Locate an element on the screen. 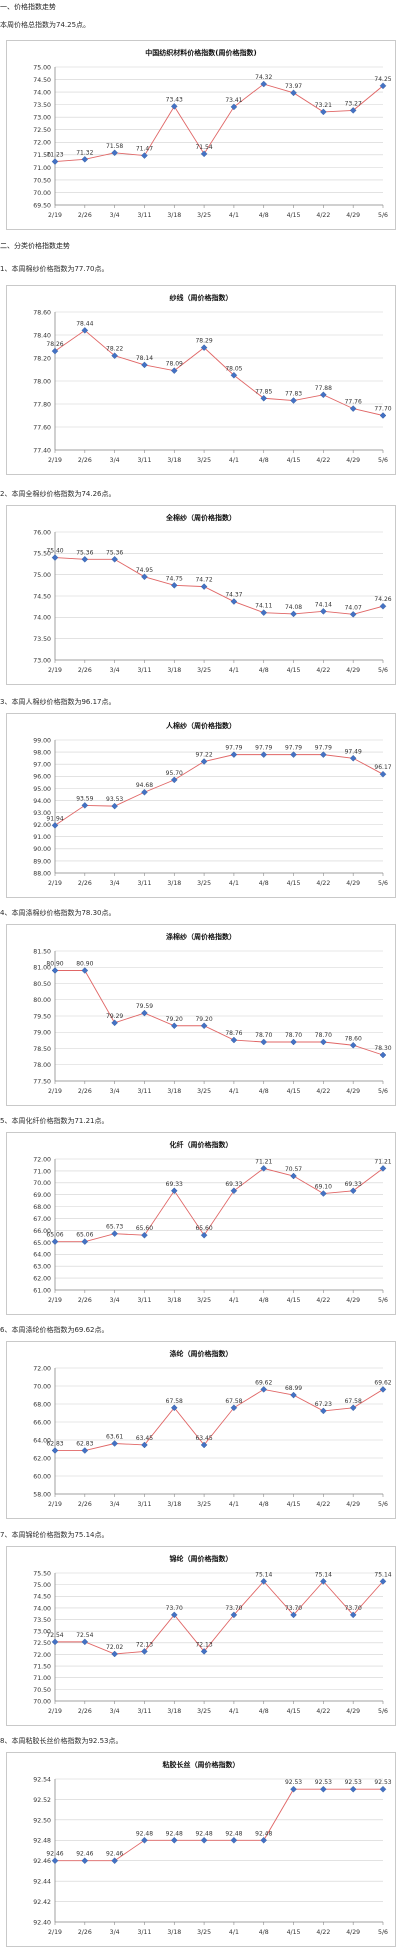 The width and height of the screenshot is (400, 1954). data-label: 73.41 is located at coordinates (233, 100).